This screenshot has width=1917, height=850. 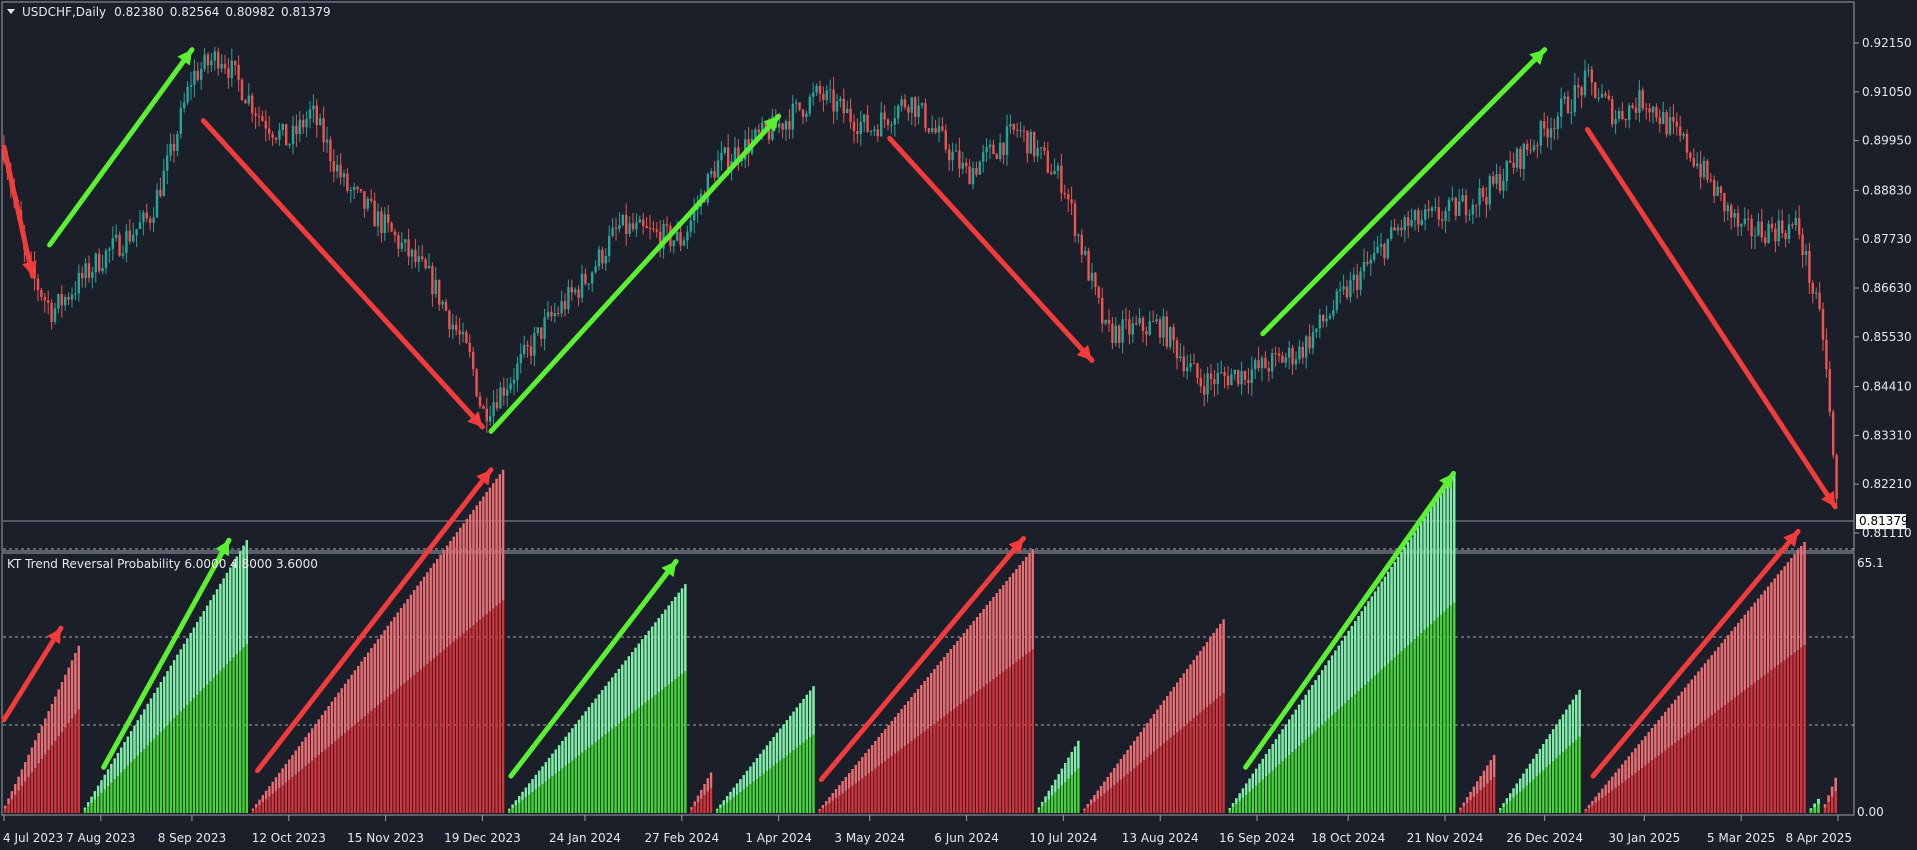 What do you see at coordinates (11, 11) in the screenshot?
I see `collapse-triangle-icon` at bounding box center [11, 11].